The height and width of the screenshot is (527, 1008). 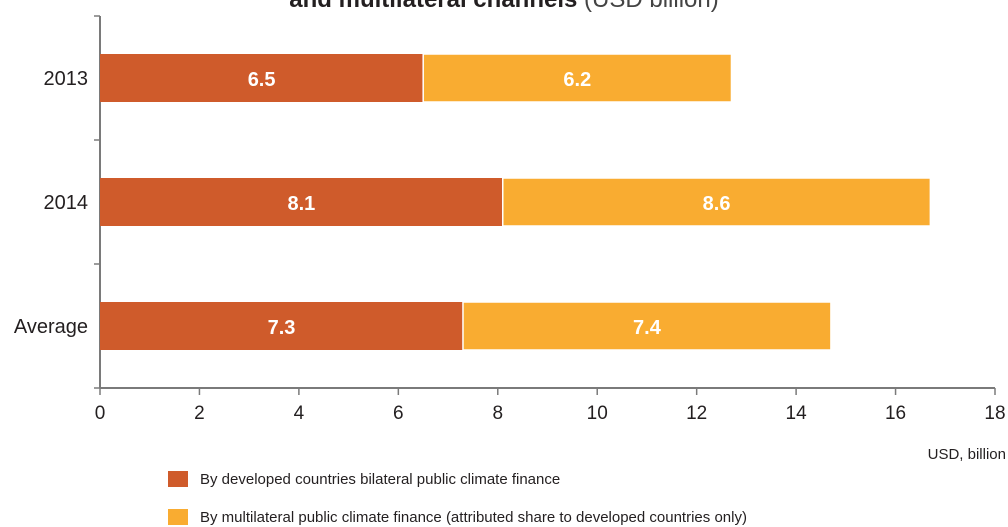 I want to click on x-tick-label-10: 10, so click(x=597, y=413).